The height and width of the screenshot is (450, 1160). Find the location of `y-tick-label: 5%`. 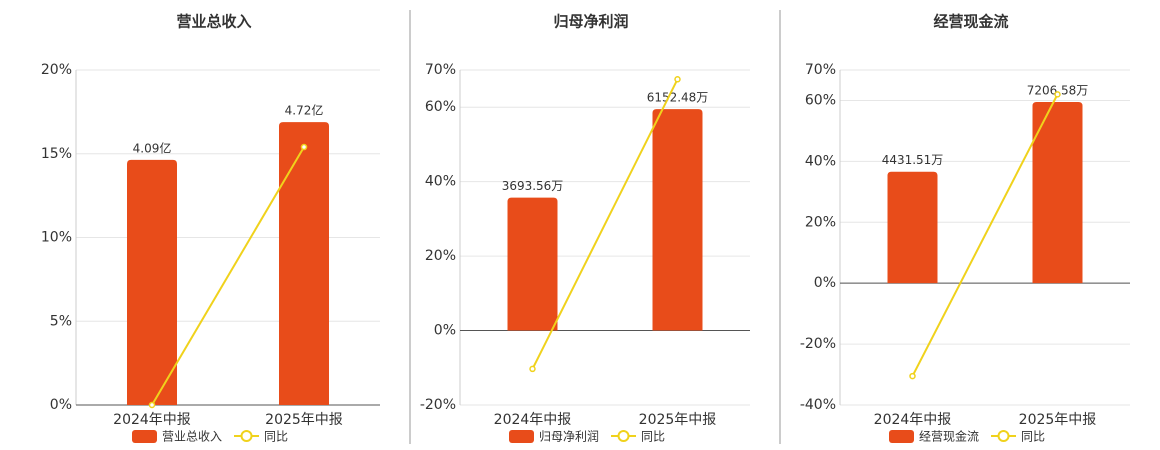

y-tick-label: 5% is located at coordinates (61, 321).